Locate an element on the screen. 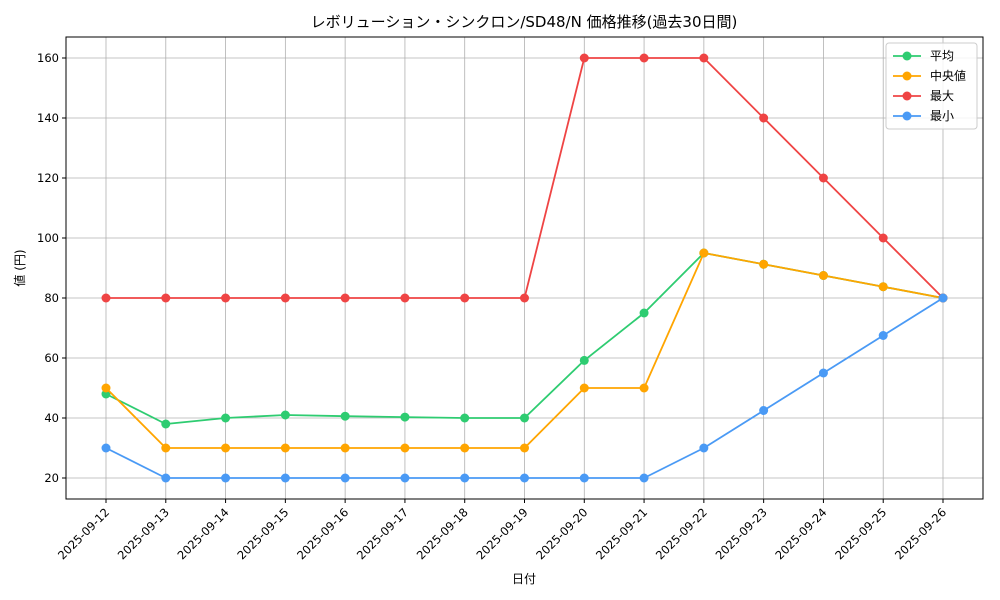 The image size is (1000, 600). y-axis-label: 値 (円) is located at coordinates (19, 267).